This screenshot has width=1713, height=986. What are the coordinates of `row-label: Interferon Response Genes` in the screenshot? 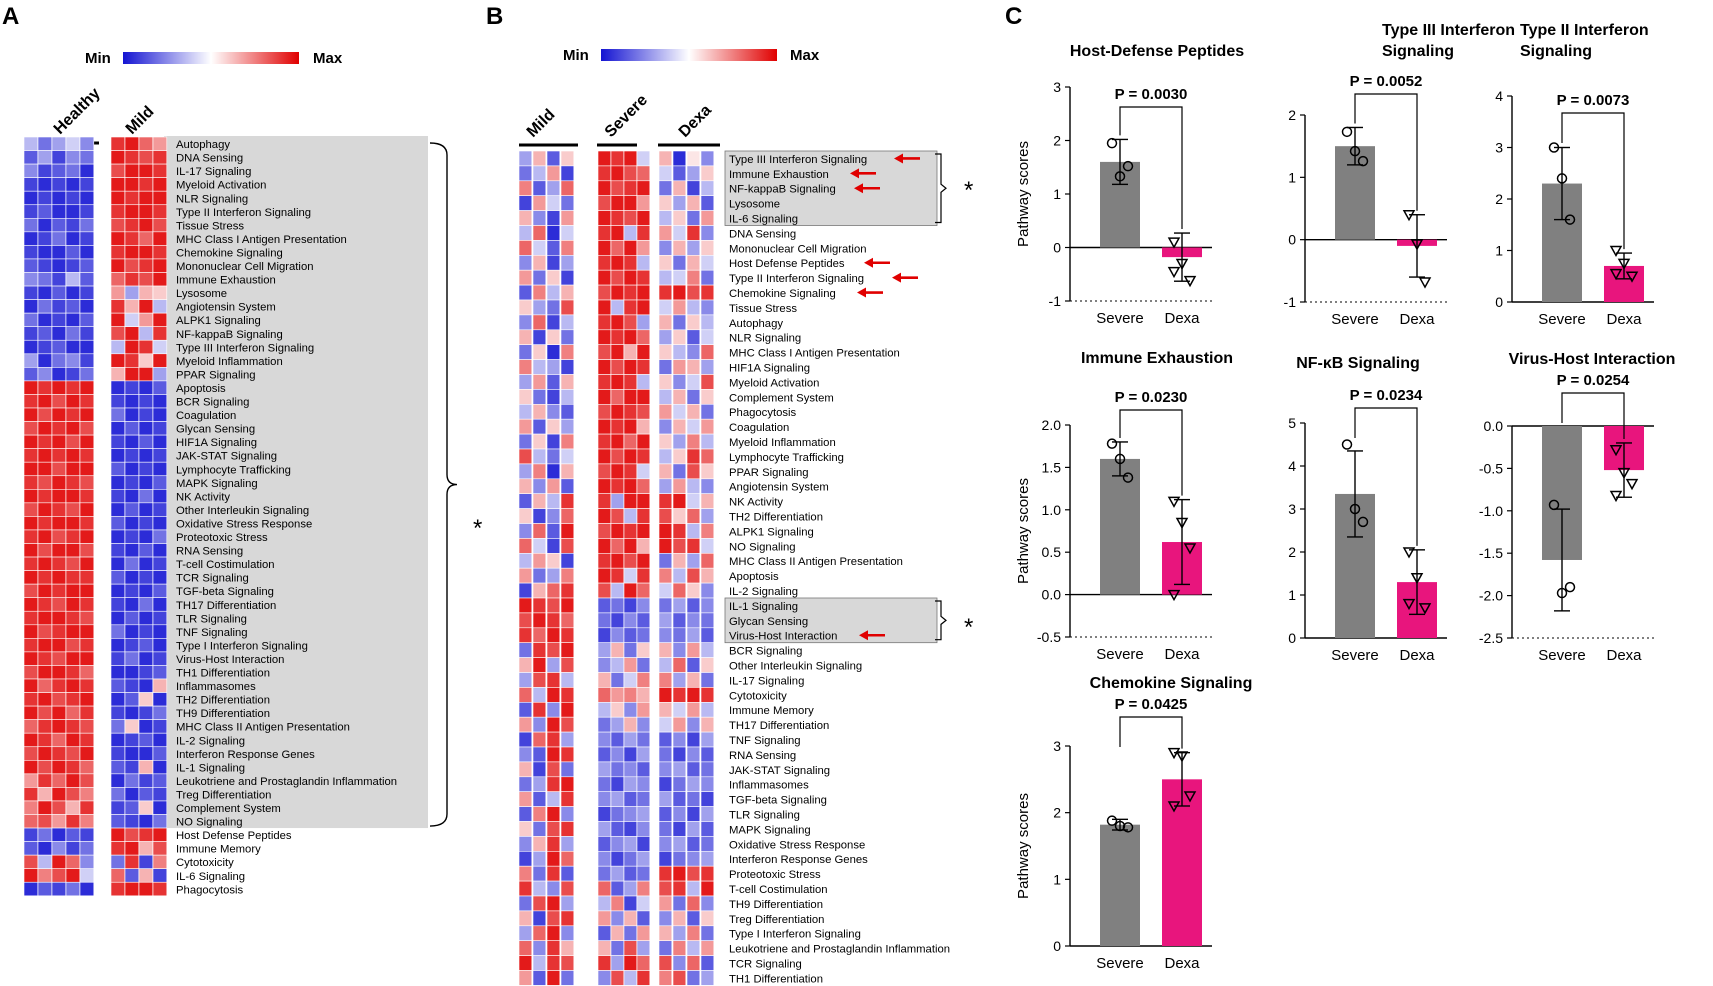 It's located at (245, 755).